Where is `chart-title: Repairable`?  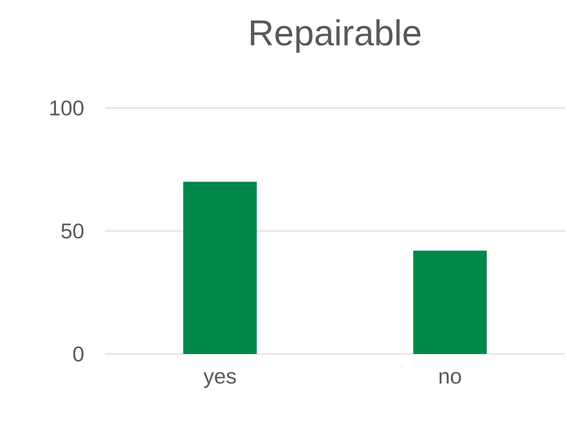
chart-title: Repairable is located at coordinates (335, 36).